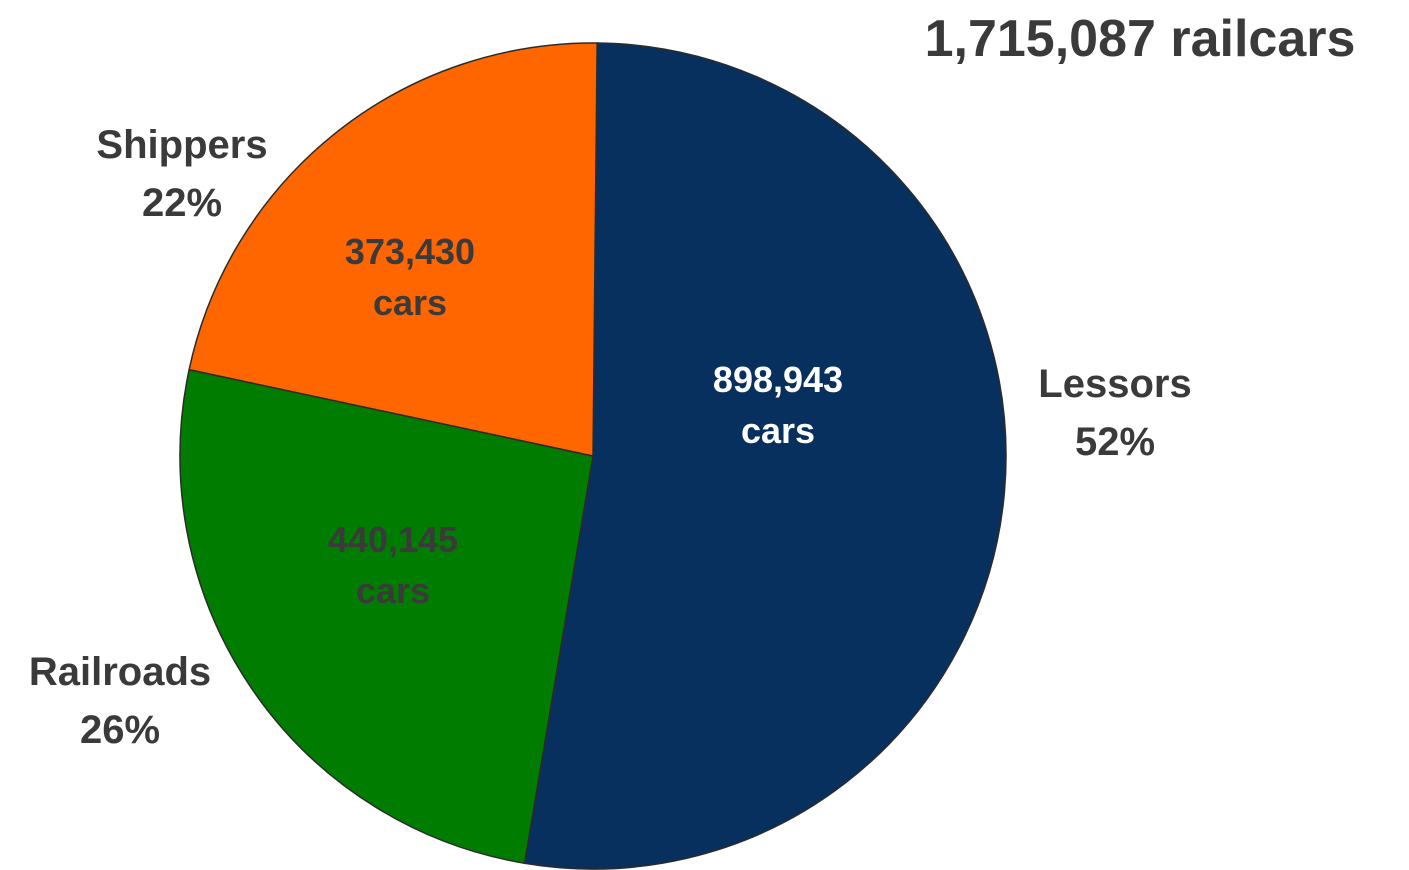 The image size is (1409, 870). What do you see at coordinates (120, 730) in the screenshot?
I see `slice-percent-label-railroads: 26%` at bounding box center [120, 730].